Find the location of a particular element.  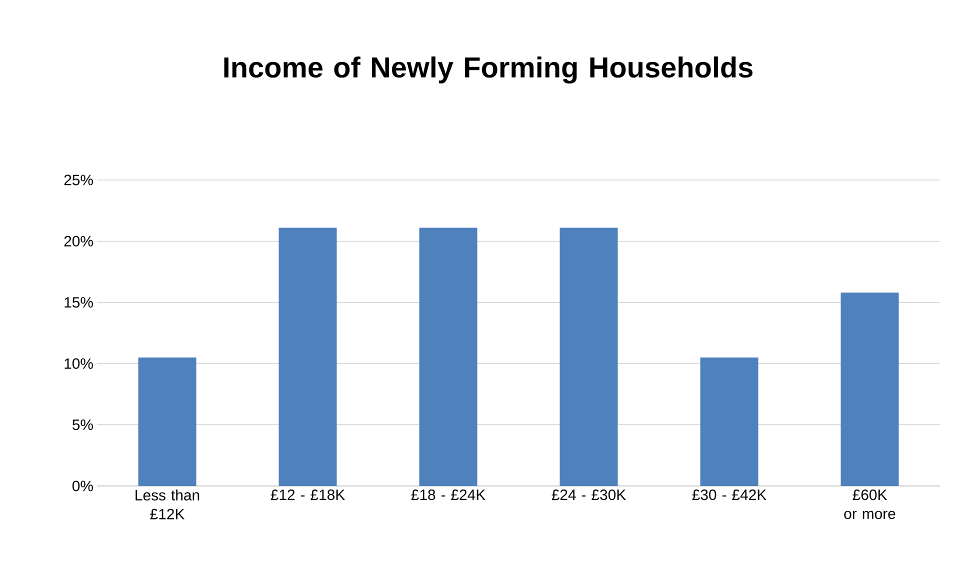

x-tick-label: £18 - £24K is located at coordinates (448, 495).